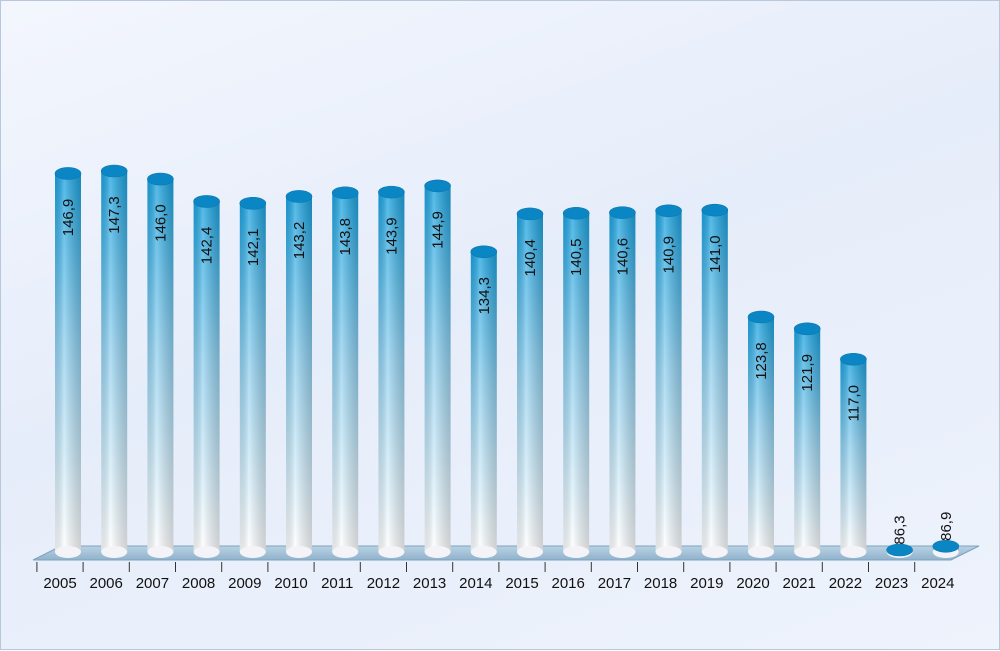  I want to click on x-tick-label: 2024, so click(937, 583).